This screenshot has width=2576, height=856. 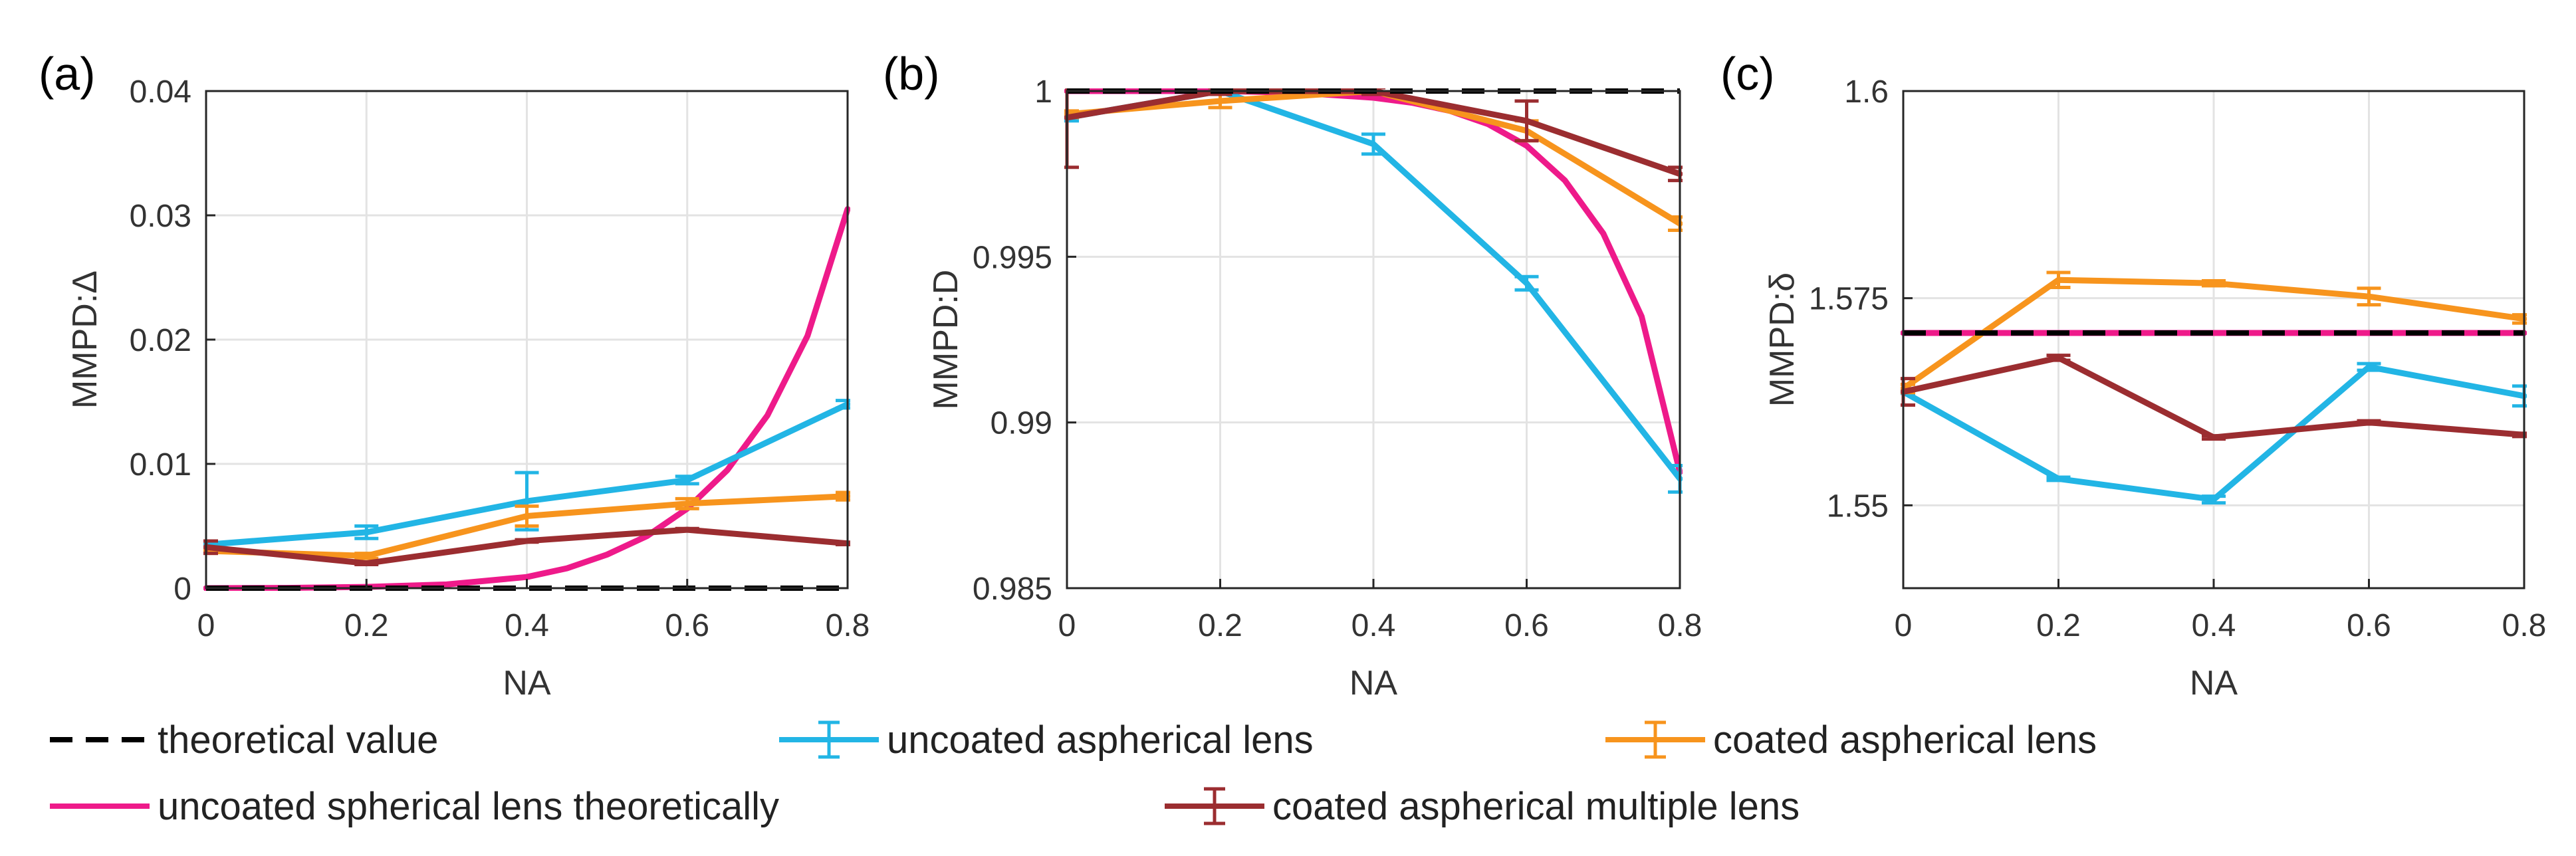 I want to click on legend-item: coated aspherical multiple lens, so click(x=1482, y=806).